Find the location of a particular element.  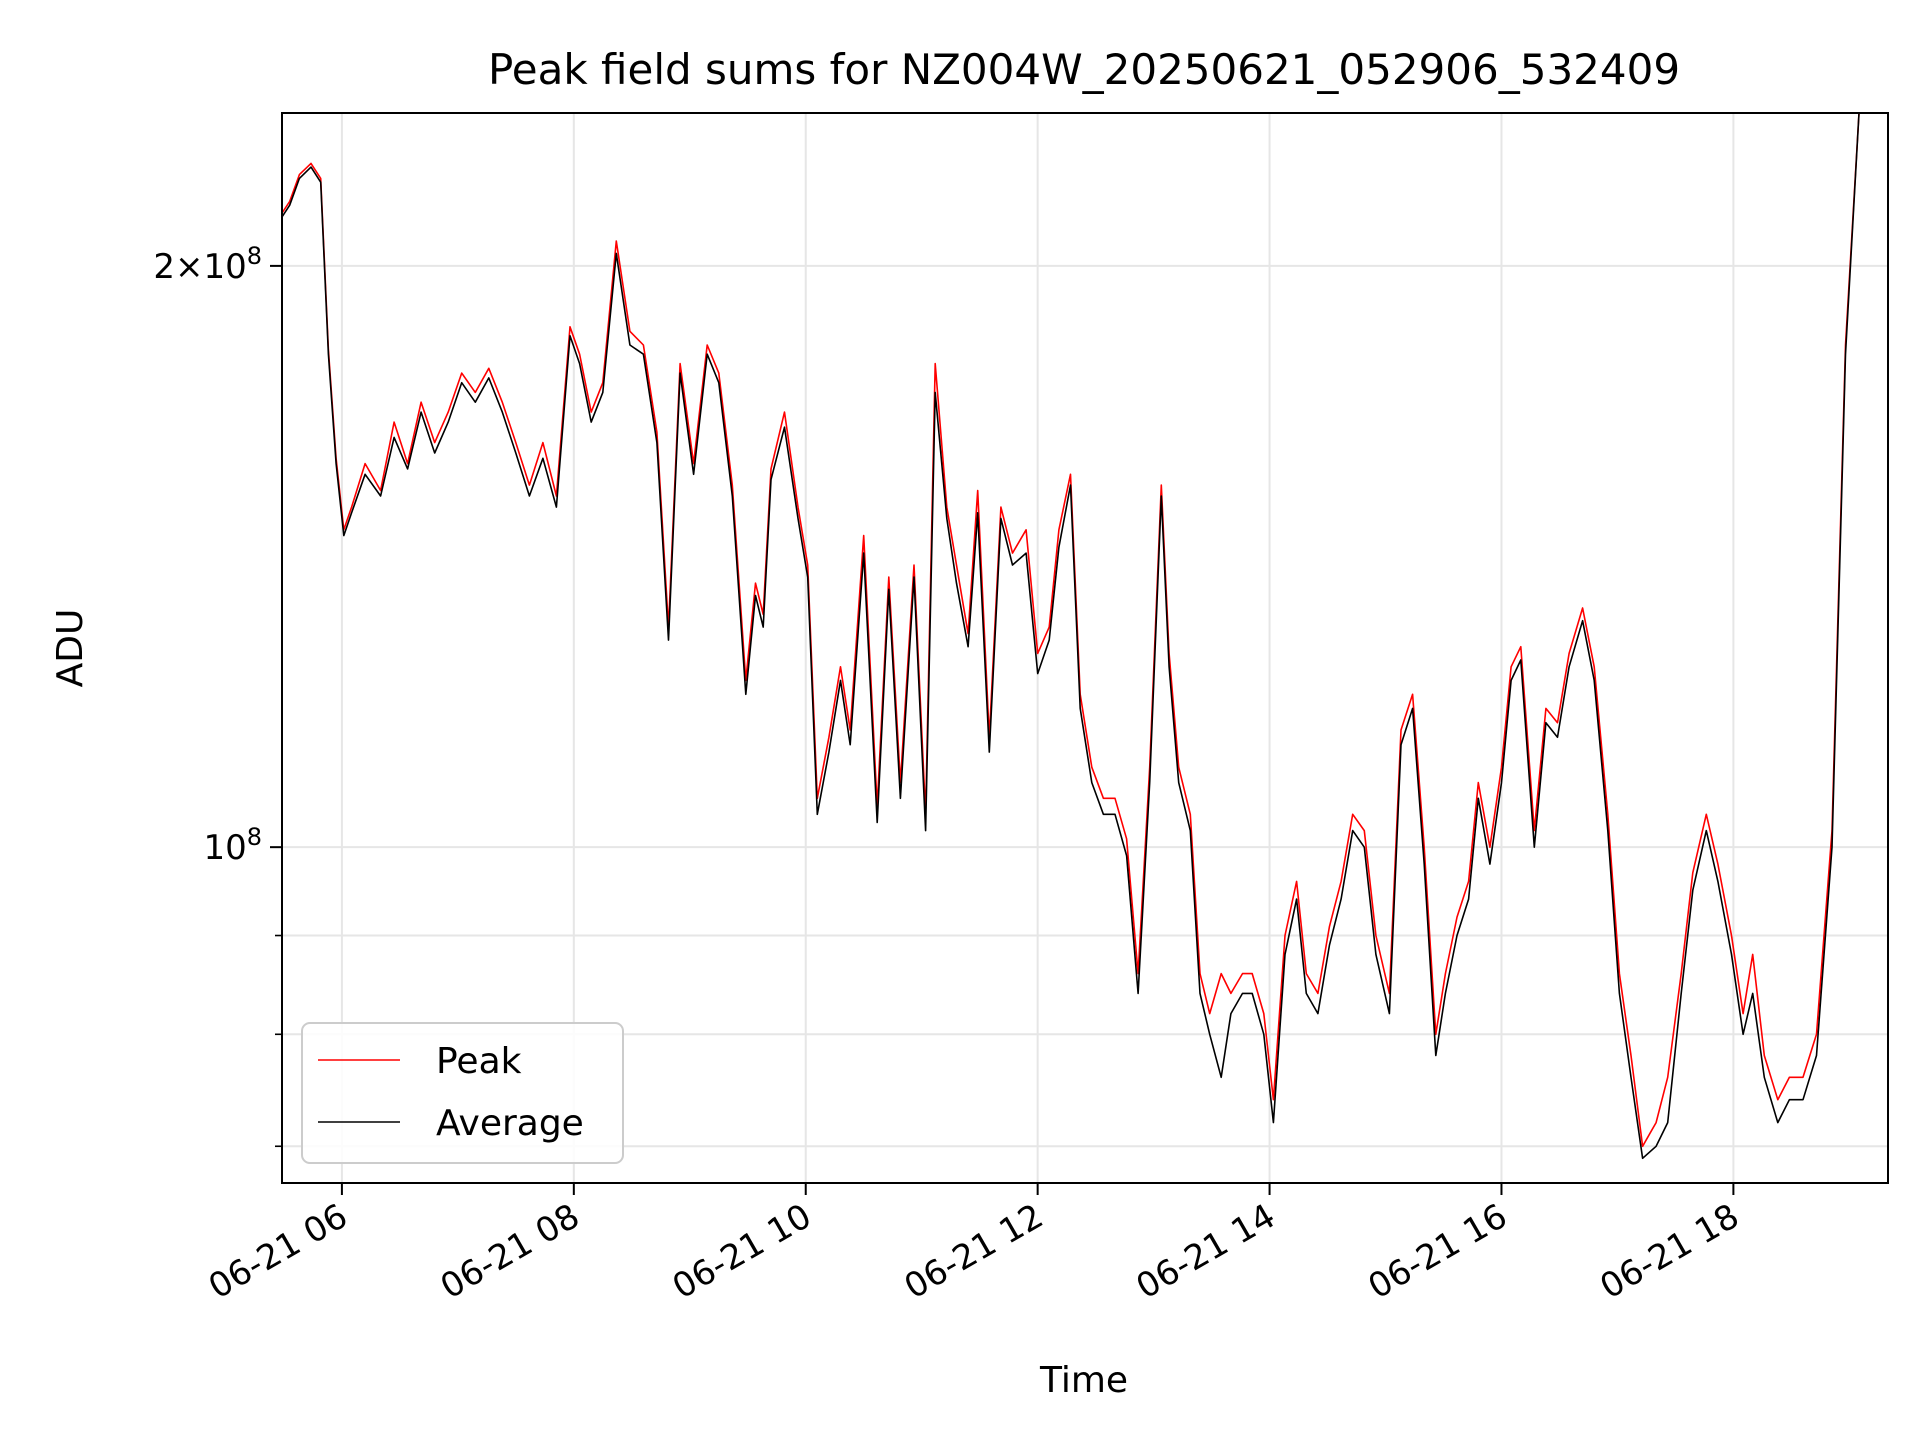

legend-box is located at coordinates (462, 1093).